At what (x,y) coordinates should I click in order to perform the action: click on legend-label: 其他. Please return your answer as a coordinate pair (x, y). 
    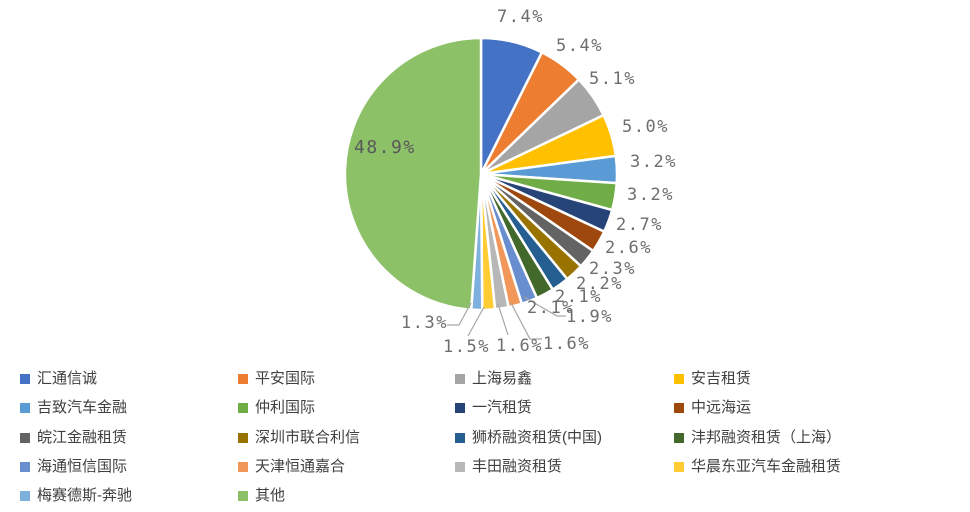
    Looking at the image, I should click on (270, 495).